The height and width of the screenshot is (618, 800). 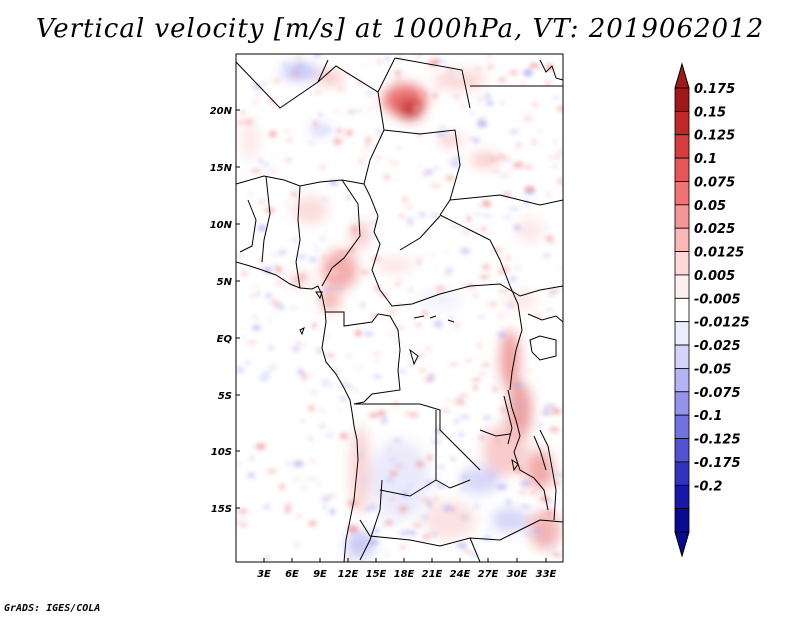 What do you see at coordinates (488, 574) in the screenshot?
I see `lon-label: 27E` at bounding box center [488, 574].